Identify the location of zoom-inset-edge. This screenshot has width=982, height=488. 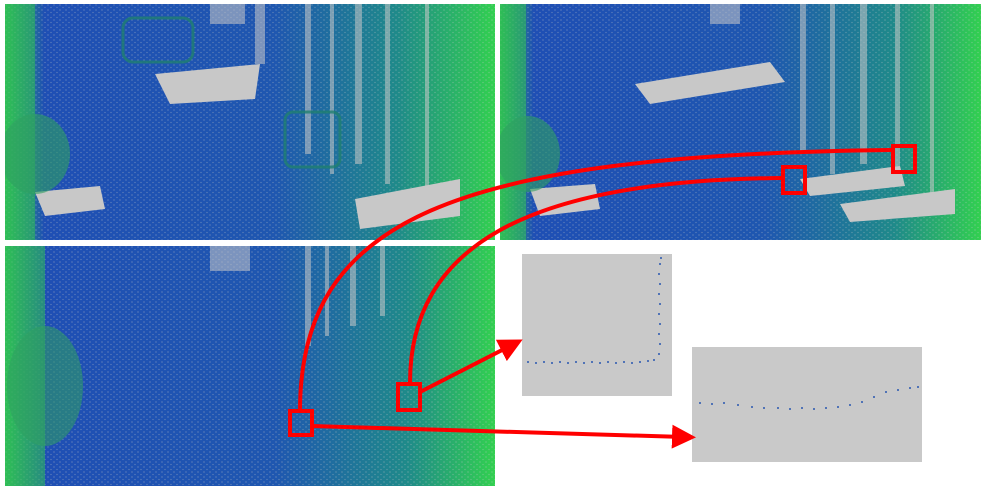
(807, 404).